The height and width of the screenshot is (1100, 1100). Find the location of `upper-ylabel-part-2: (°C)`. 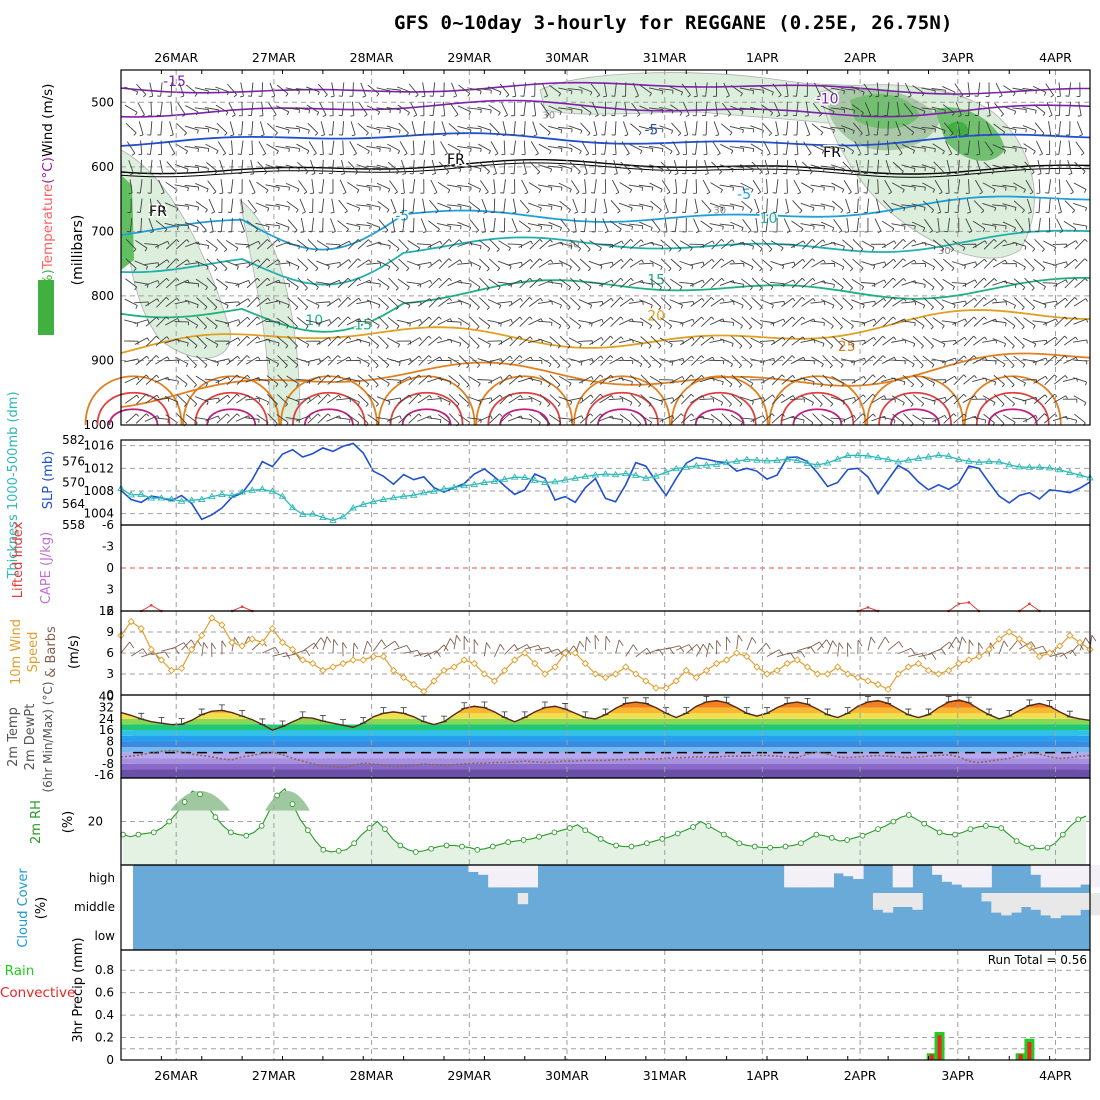

upper-ylabel-part-2: (°C) is located at coordinates (48, 170).